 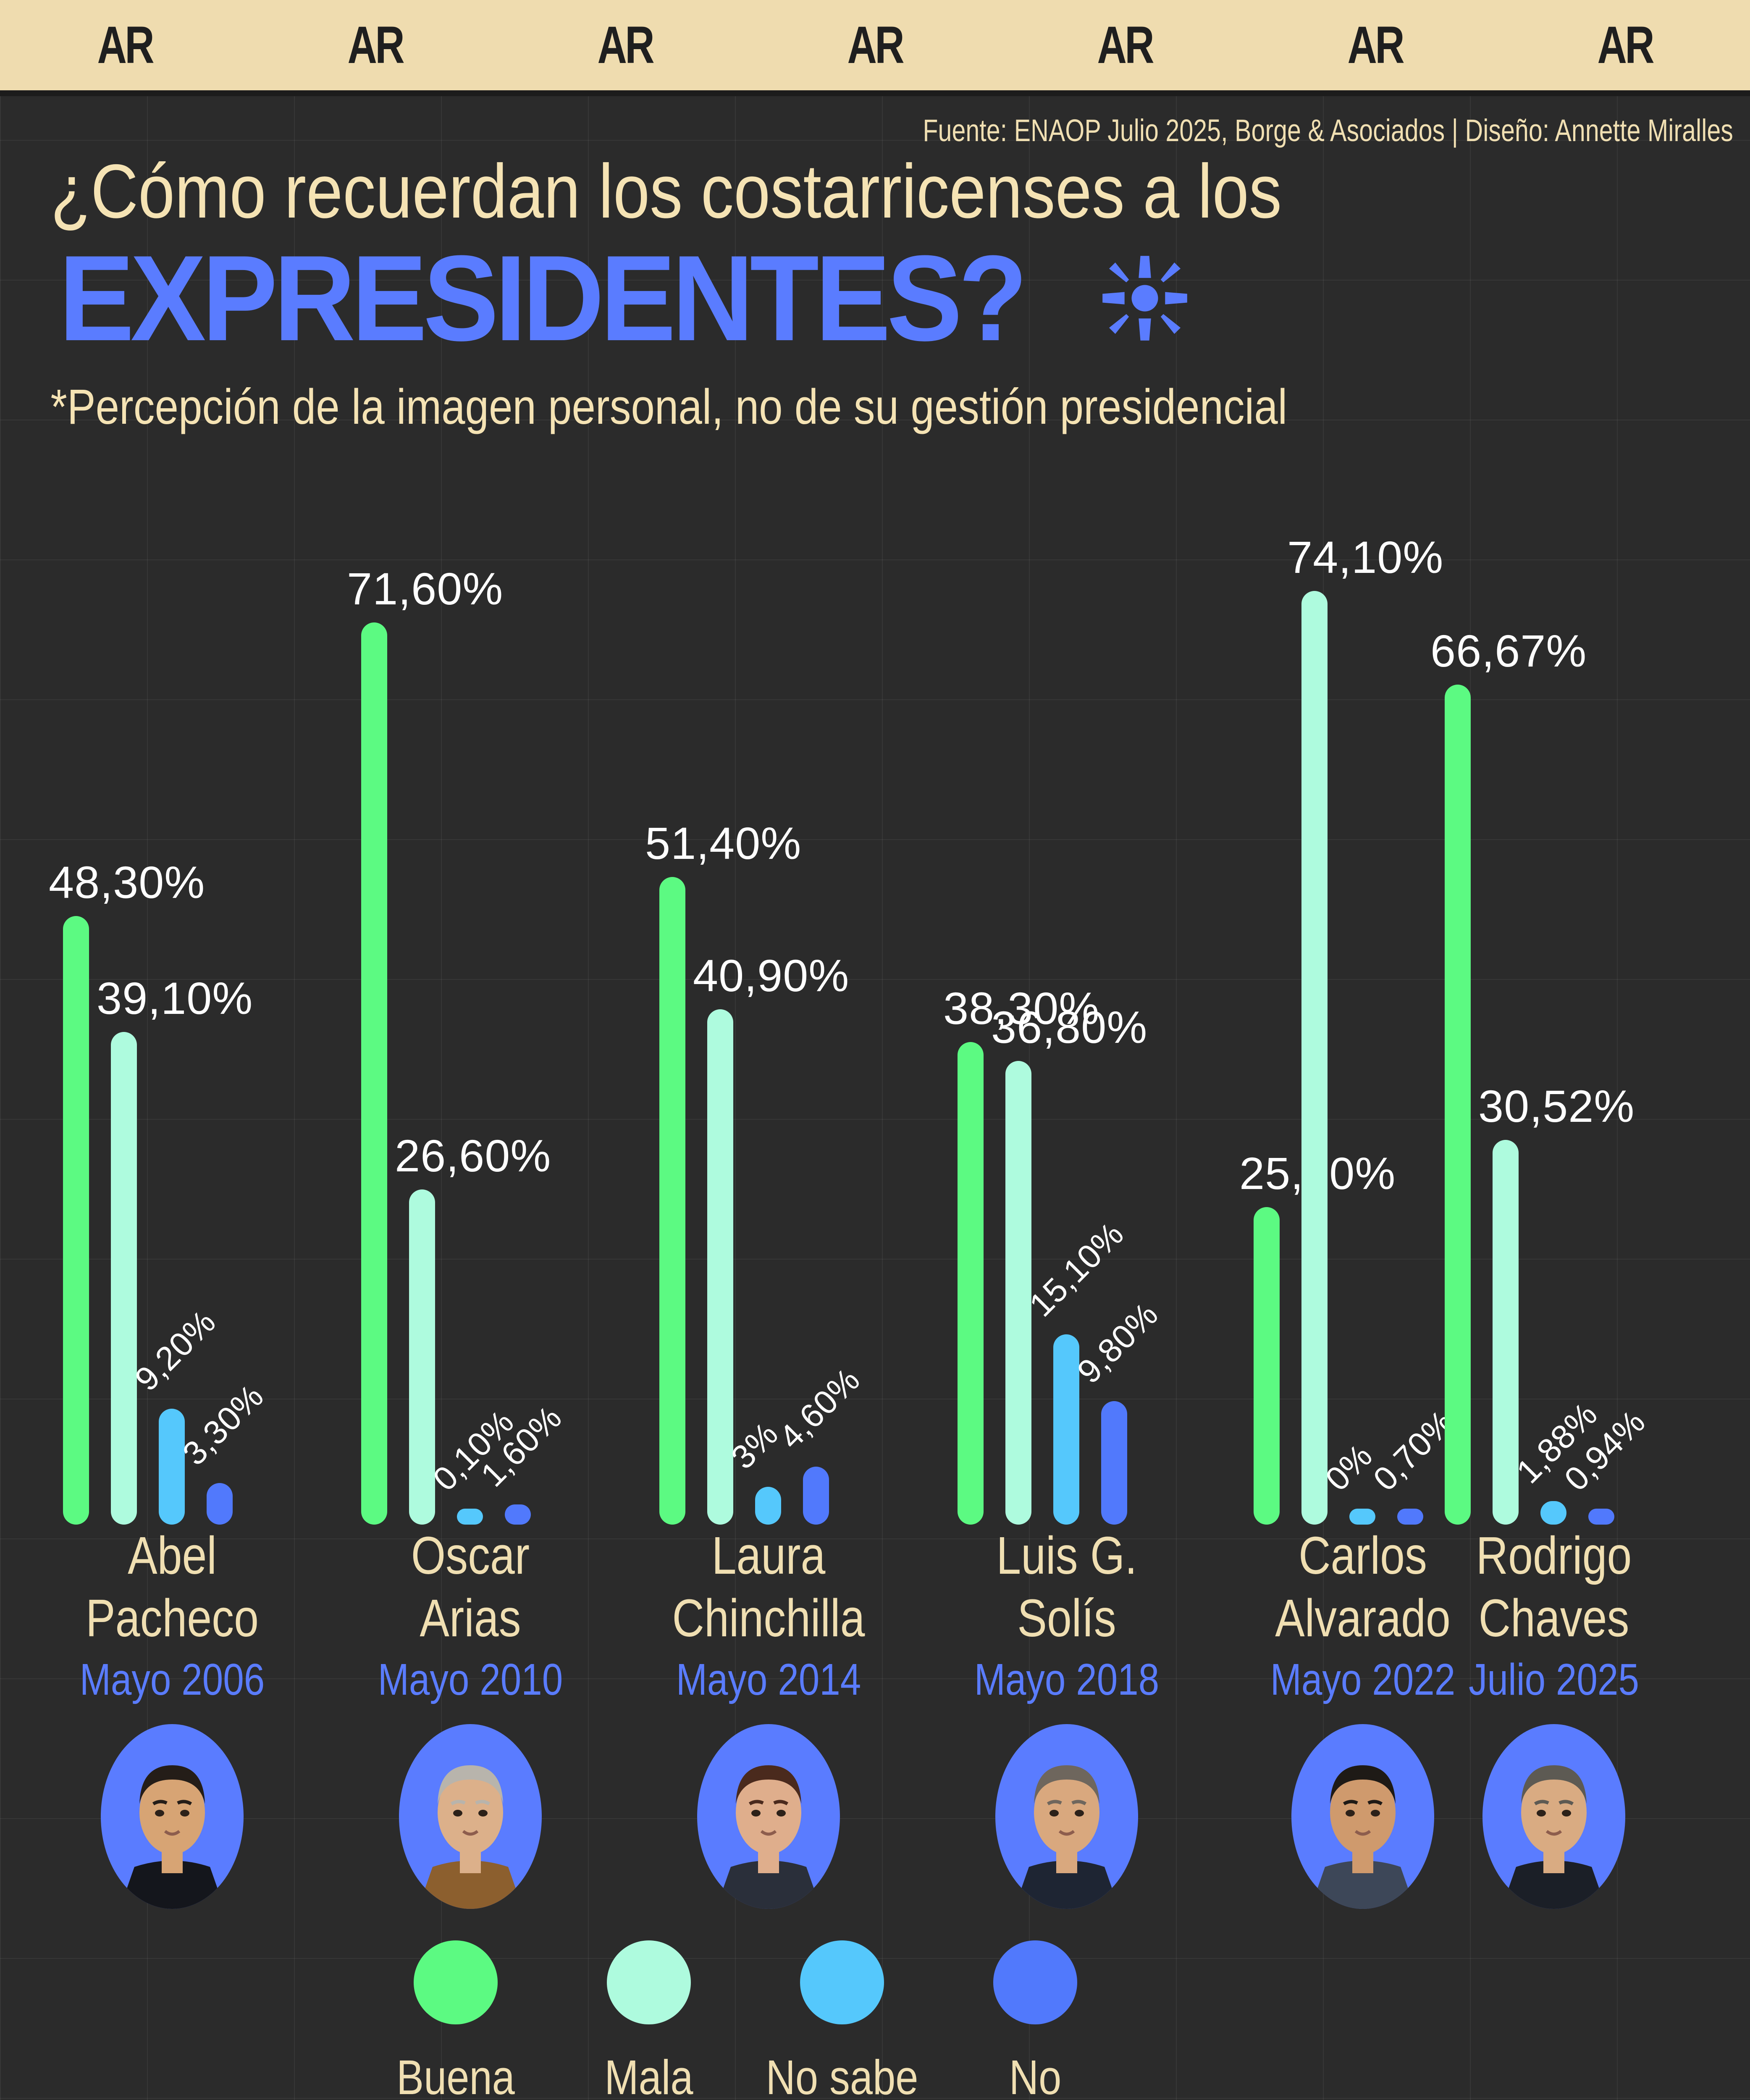 What do you see at coordinates (1554, 1680) in the screenshot?
I see `president-date: Julio 2025` at bounding box center [1554, 1680].